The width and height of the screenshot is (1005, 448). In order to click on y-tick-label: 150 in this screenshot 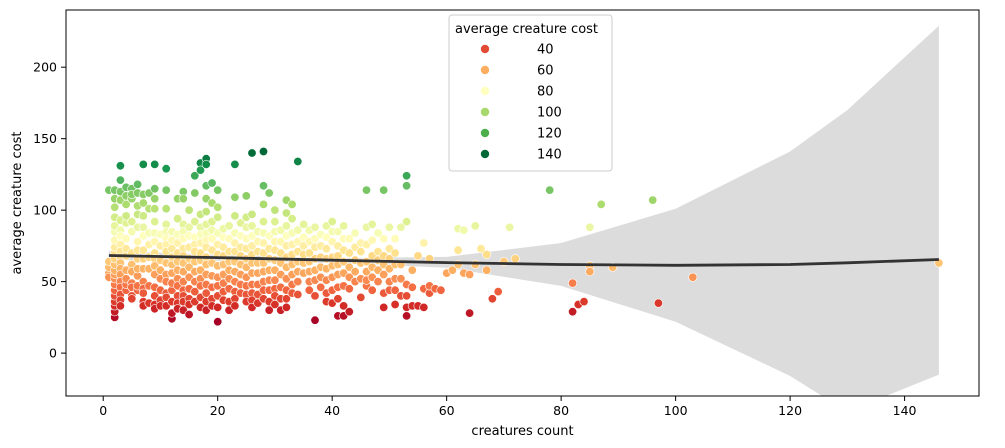, I will do `click(45, 138)`.